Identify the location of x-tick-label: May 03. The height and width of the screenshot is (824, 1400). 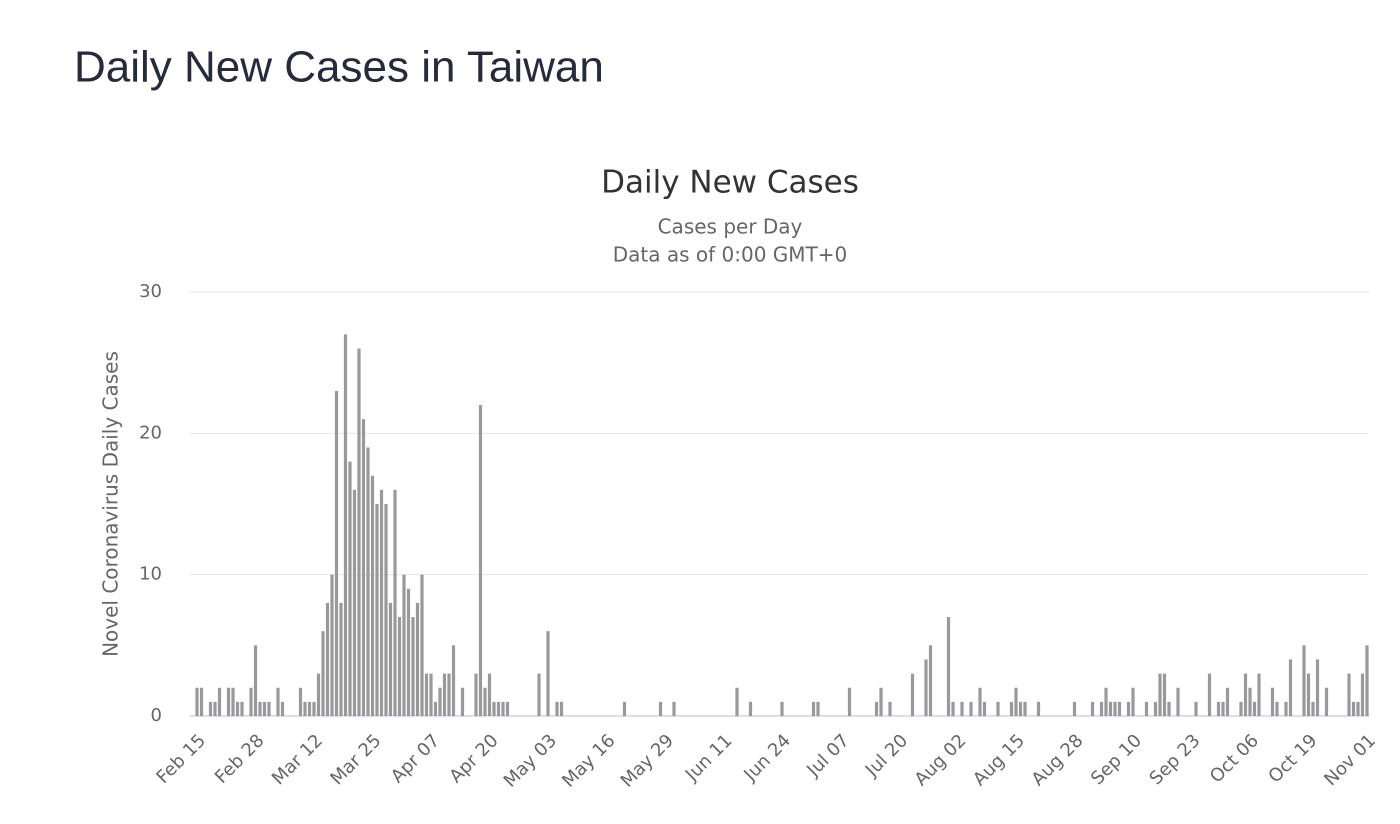
(530, 760).